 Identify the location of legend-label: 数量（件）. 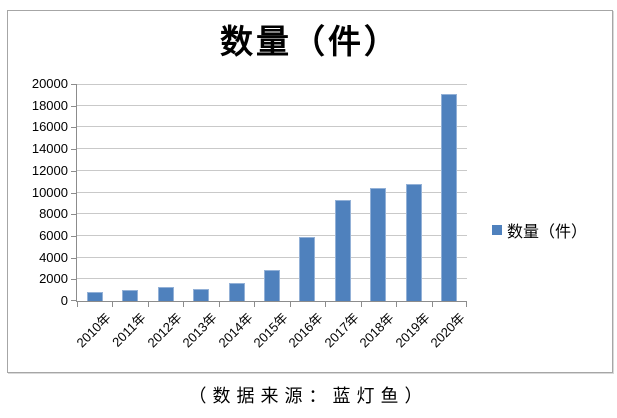
(547, 231).